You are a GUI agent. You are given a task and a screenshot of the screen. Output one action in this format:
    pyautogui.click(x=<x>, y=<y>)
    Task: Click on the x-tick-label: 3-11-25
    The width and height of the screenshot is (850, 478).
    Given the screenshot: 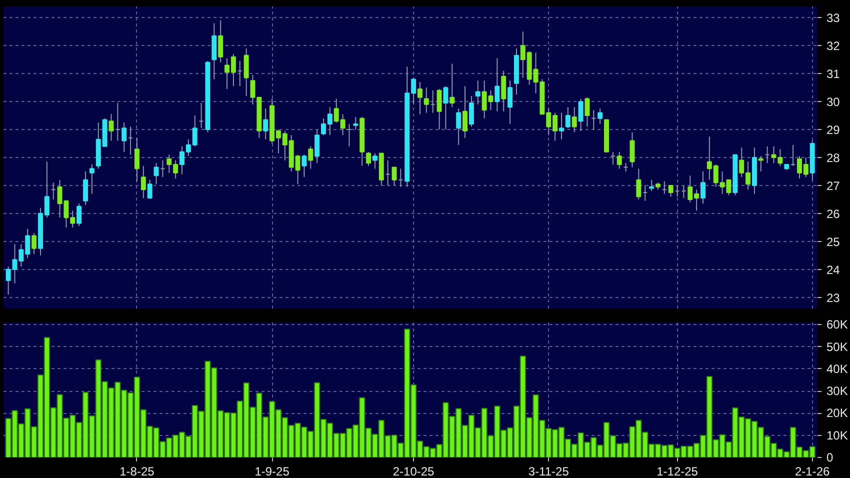 What is the action you would take?
    pyautogui.click(x=549, y=471)
    